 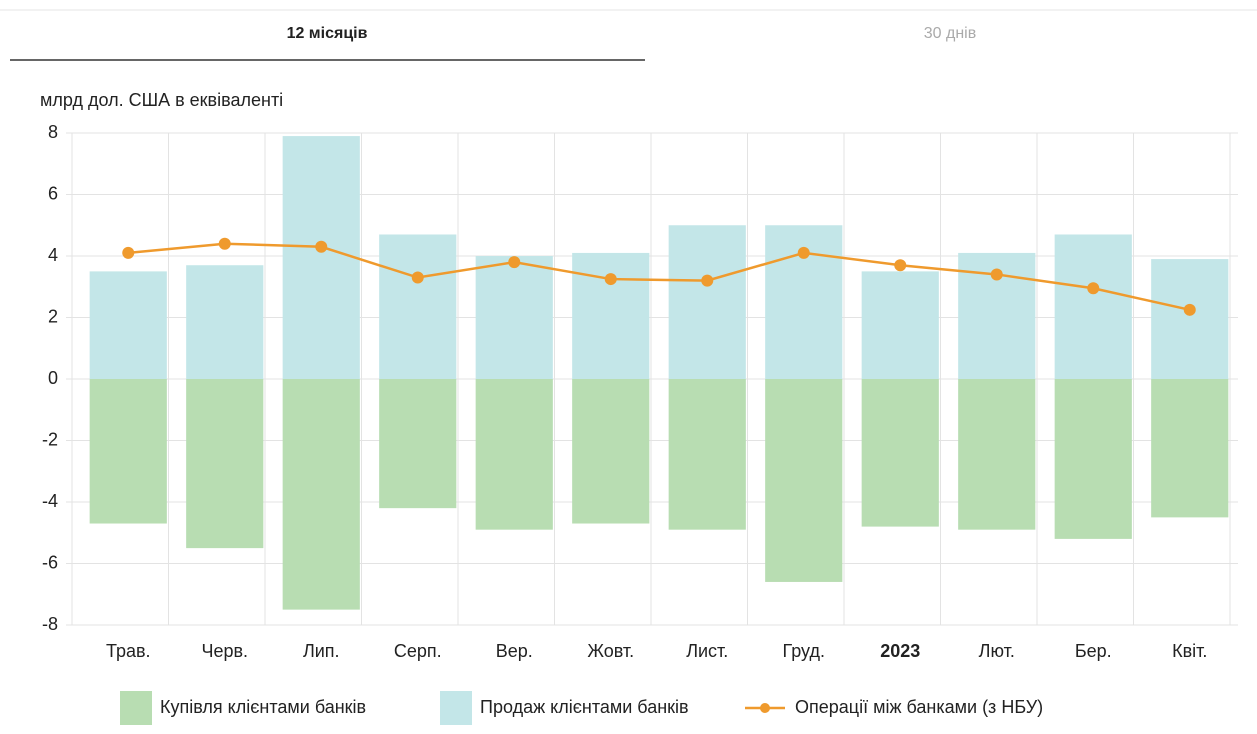 What do you see at coordinates (707, 651) in the screenshot?
I see `x-tick-label: Лист.` at bounding box center [707, 651].